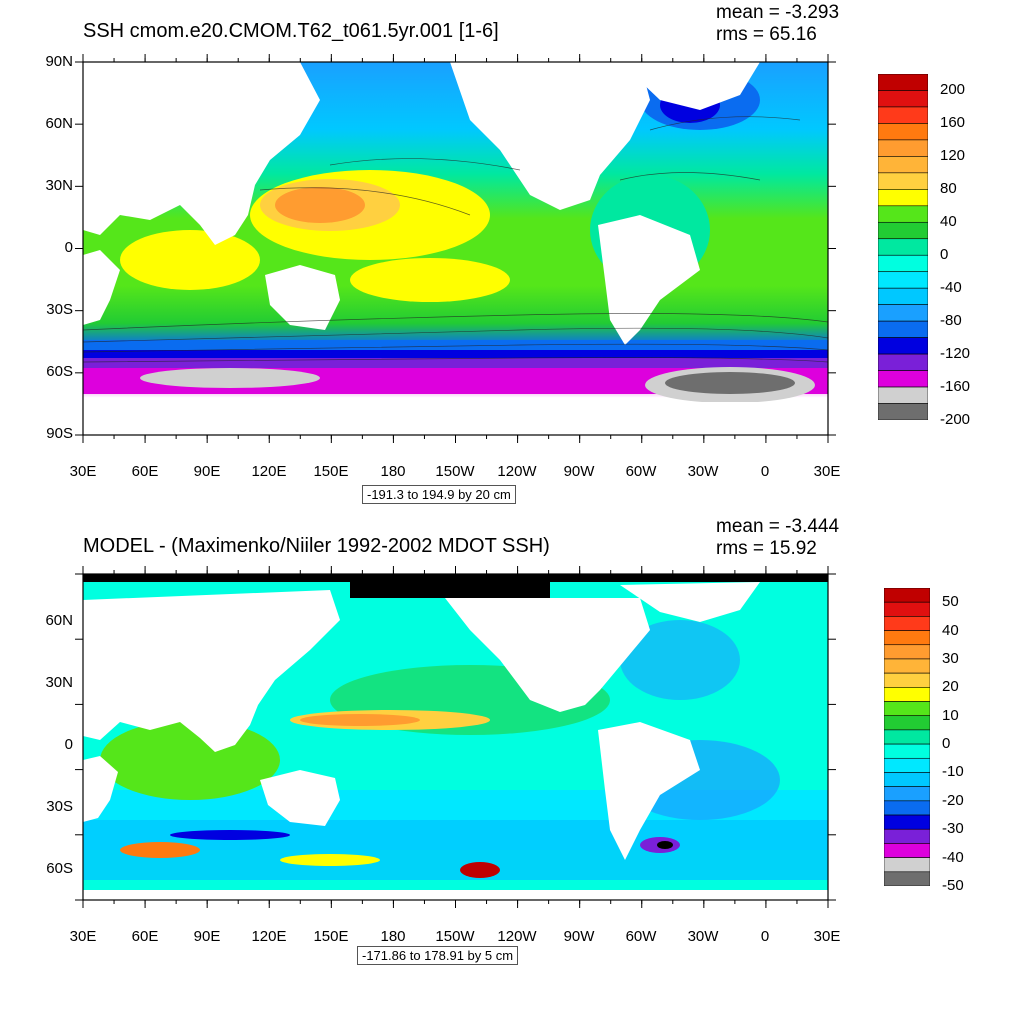 The height and width of the screenshot is (1024, 1024). I want to click on bottom-lon-label: 180, so click(393, 936).